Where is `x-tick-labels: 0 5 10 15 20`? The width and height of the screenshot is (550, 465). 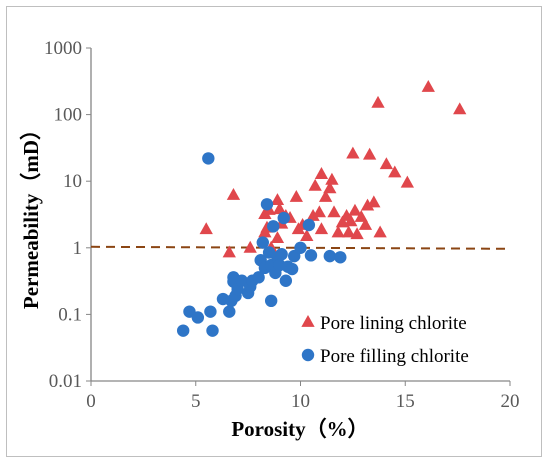
x-tick-labels: 0 5 10 15 20 is located at coordinates (303, 396).